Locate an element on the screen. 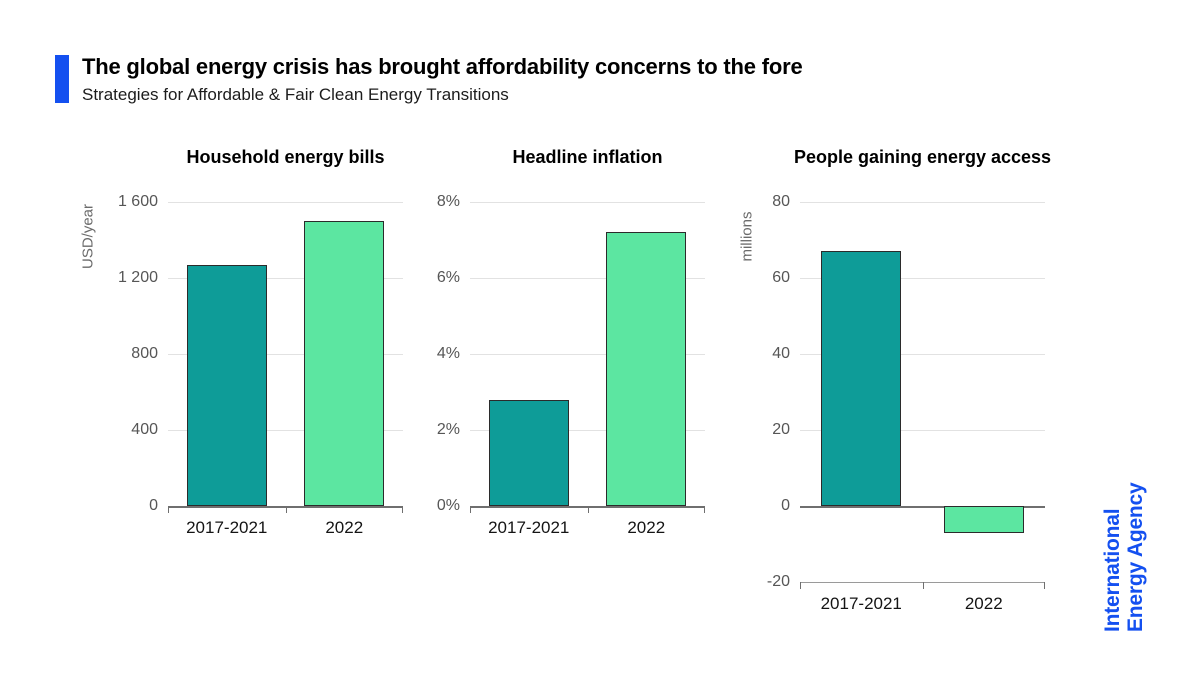 This screenshot has height=675, width=1200. y-tick-label: 80 is located at coordinates (781, 201).